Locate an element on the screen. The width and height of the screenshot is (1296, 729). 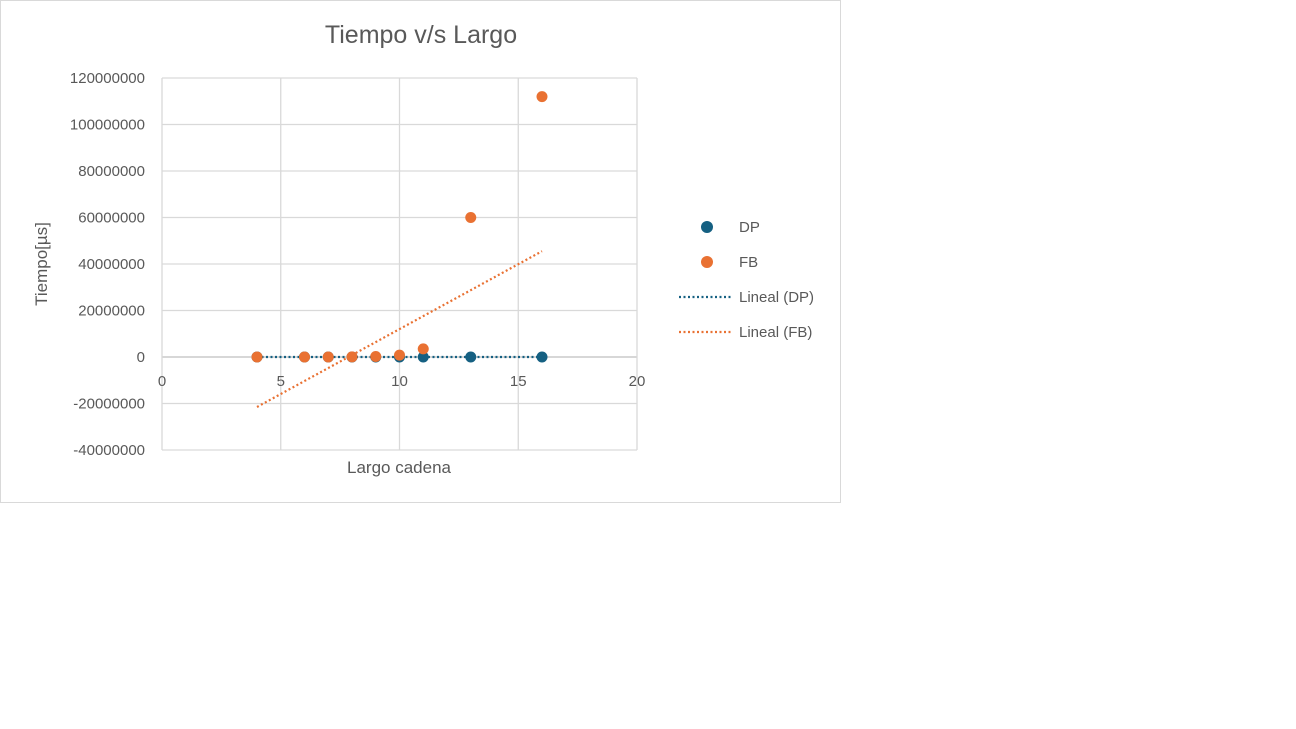
y-tick-label: 80000000 is located at coordinates (111, 171).